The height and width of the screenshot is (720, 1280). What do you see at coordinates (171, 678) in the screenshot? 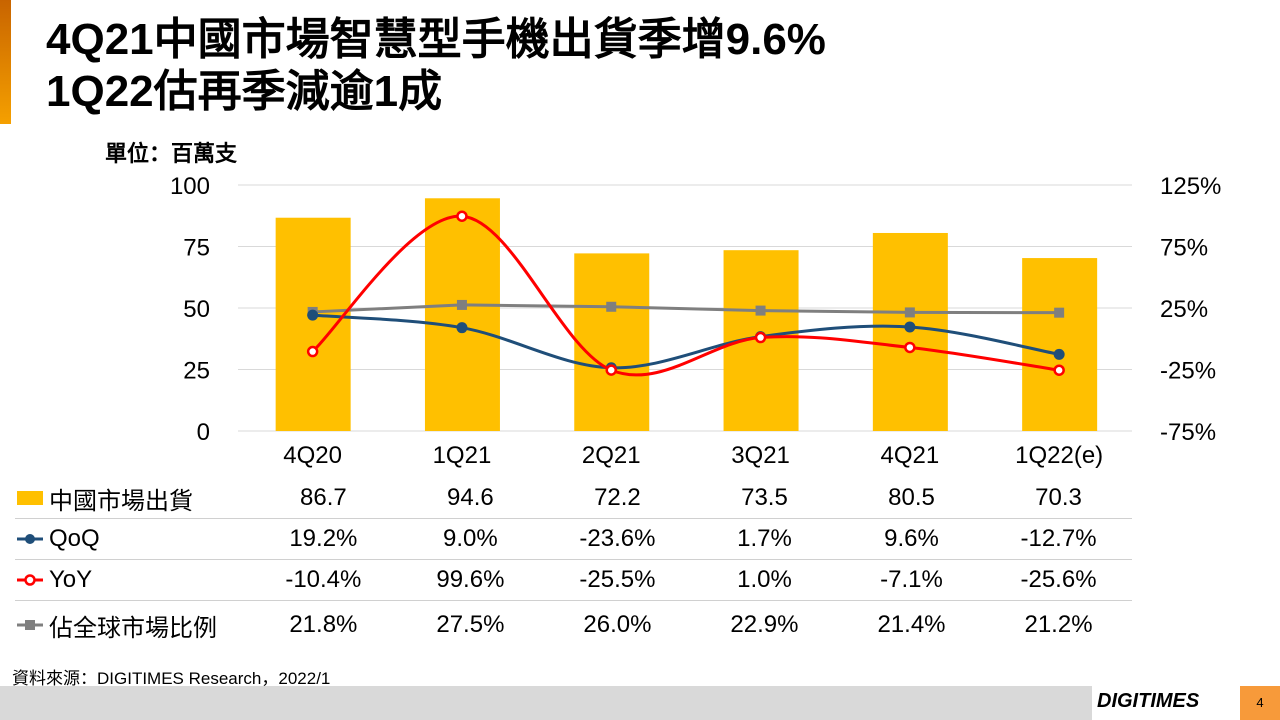
I see `source-note: 資料來源：DIGITIMES Research，2022/1` at bounding box center [171, 678].